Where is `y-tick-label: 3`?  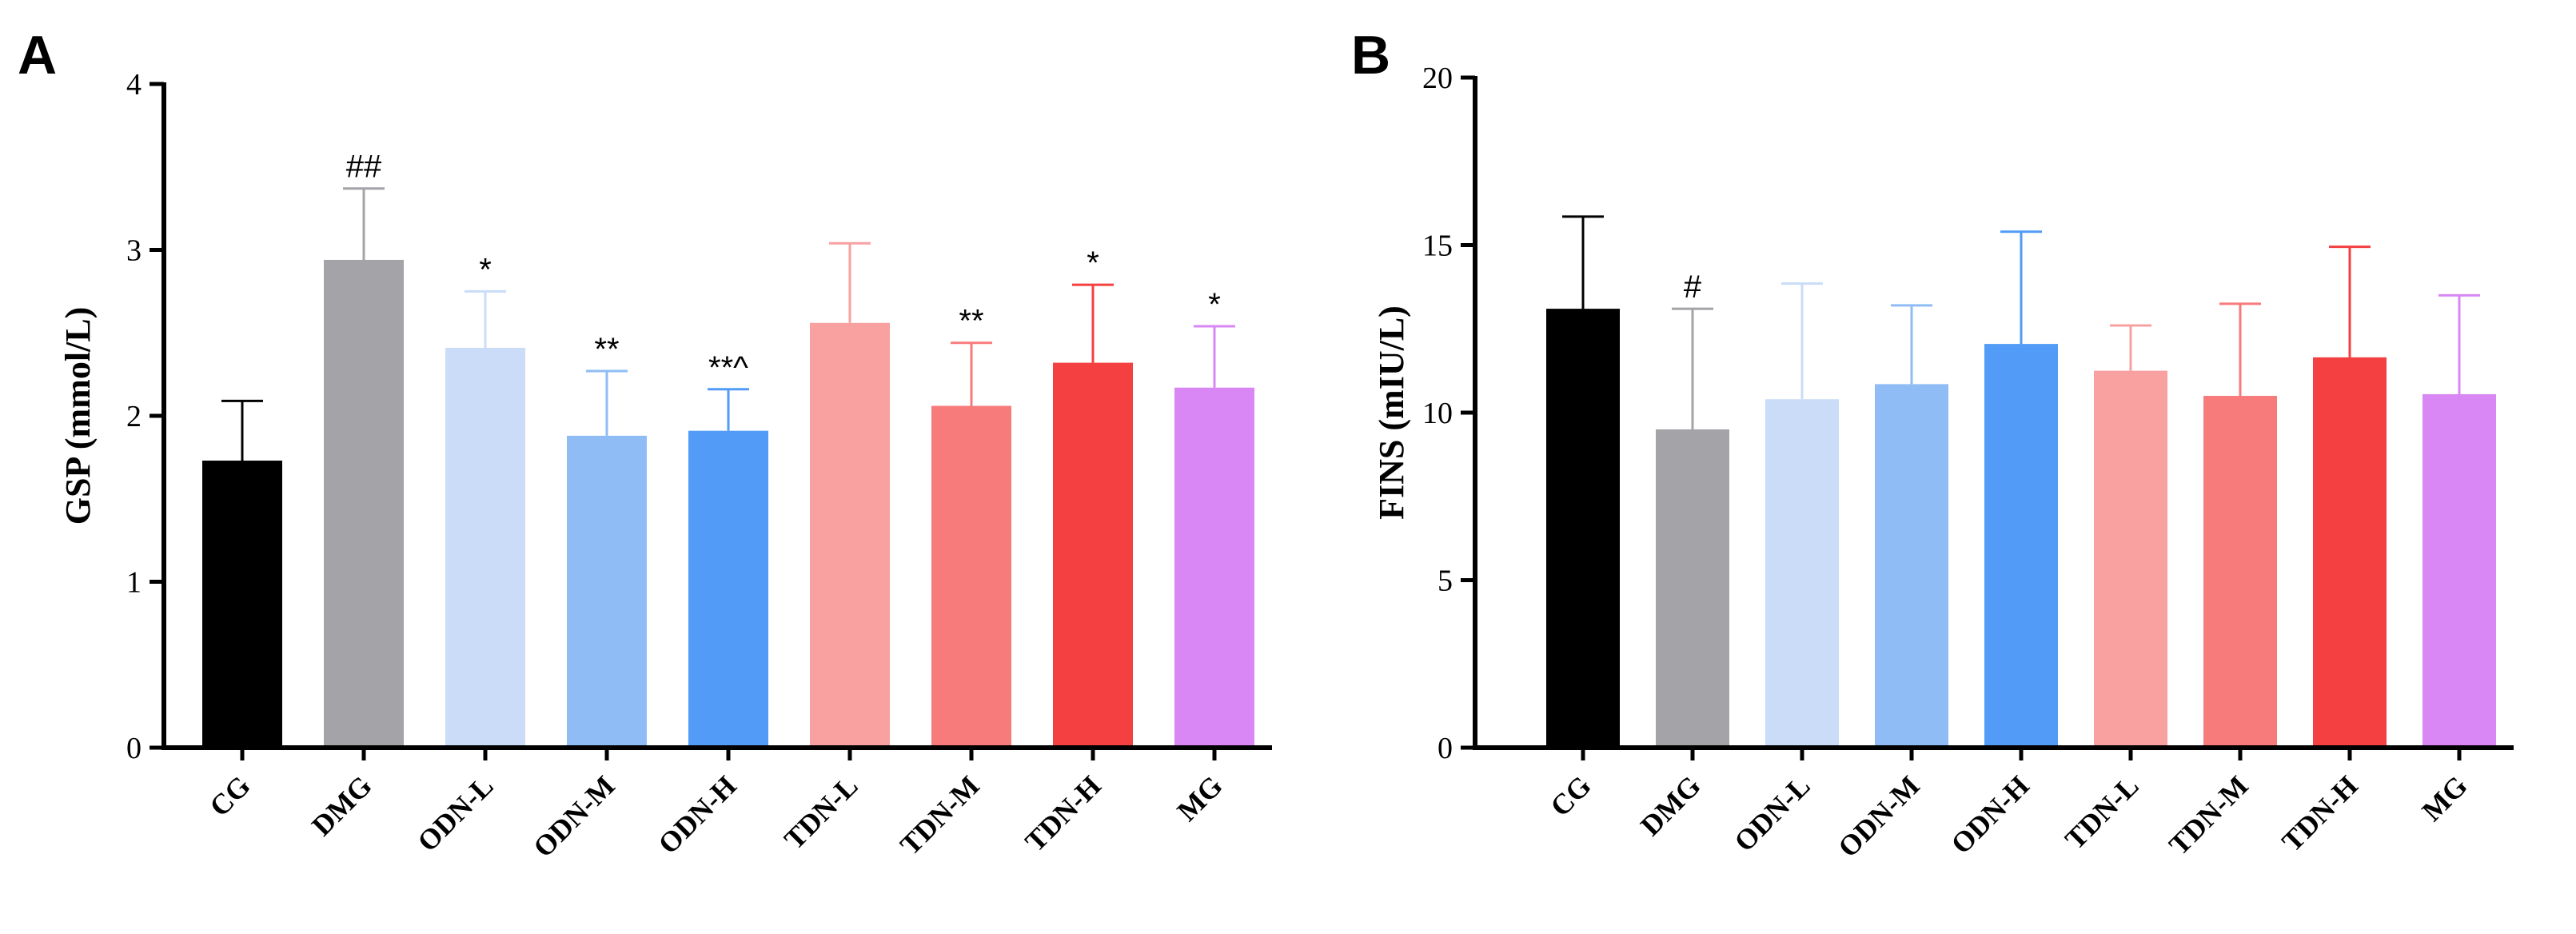 y-tick-label: 3 is located at coordinates (134, 251).